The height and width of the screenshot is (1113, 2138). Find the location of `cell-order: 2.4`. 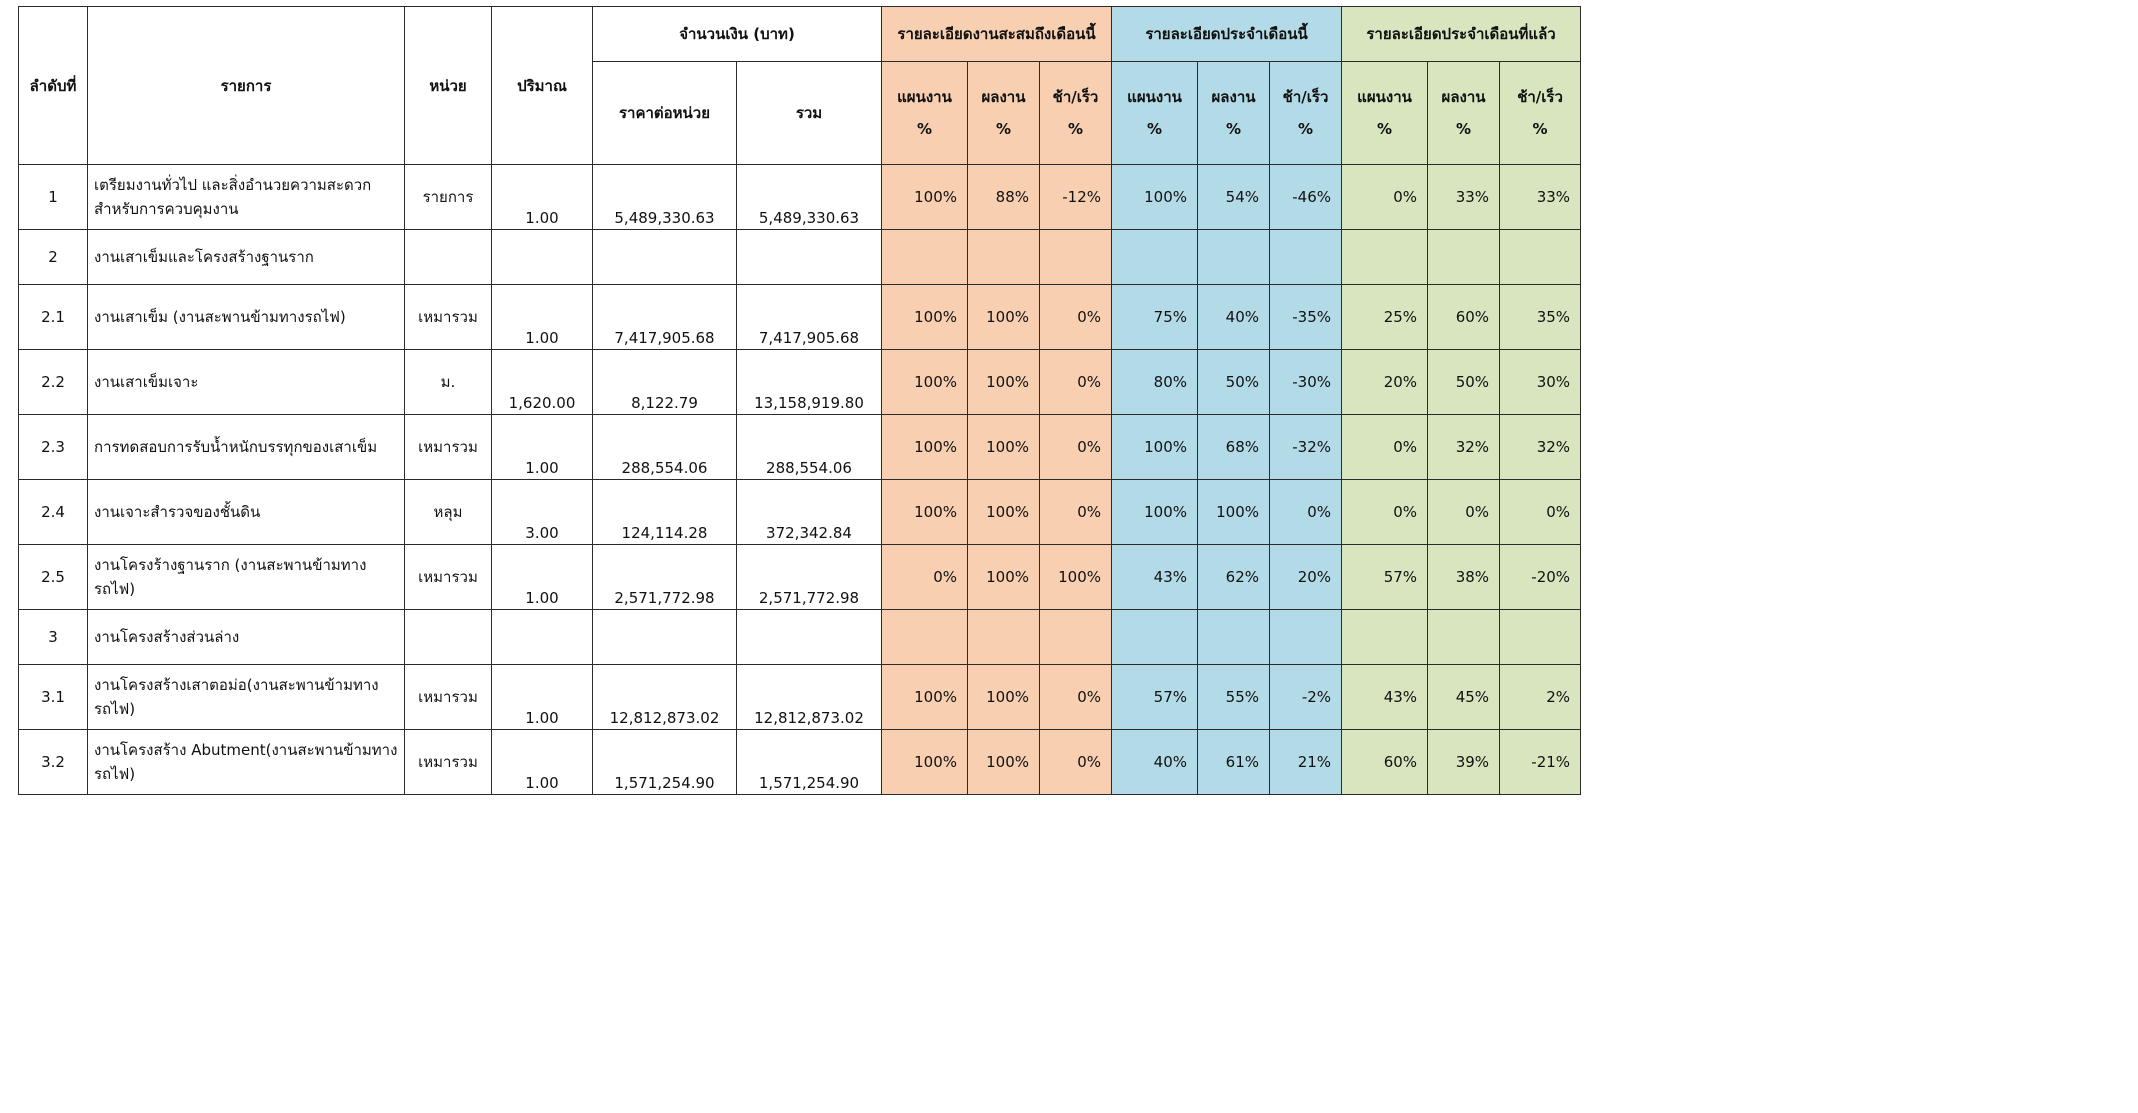

cell-order: 2.4 is located at coordinates (53, 512).